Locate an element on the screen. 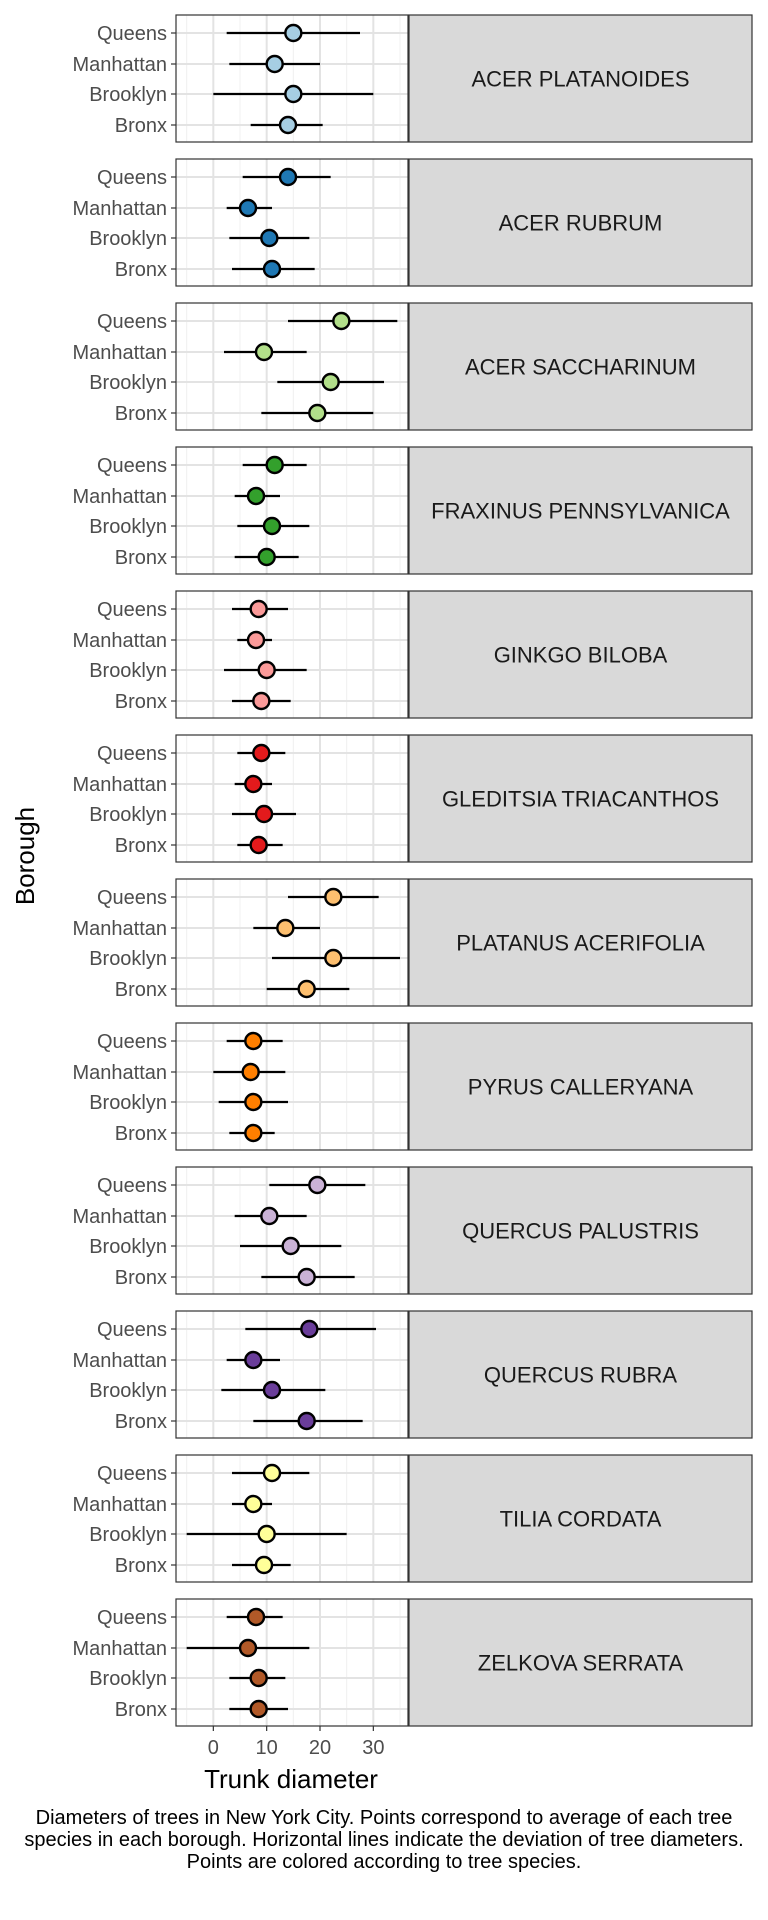 This screenshot has height=1920, width=768. facet-strip-label: GINKGO BILOBA is located at coordinates (581, 655).